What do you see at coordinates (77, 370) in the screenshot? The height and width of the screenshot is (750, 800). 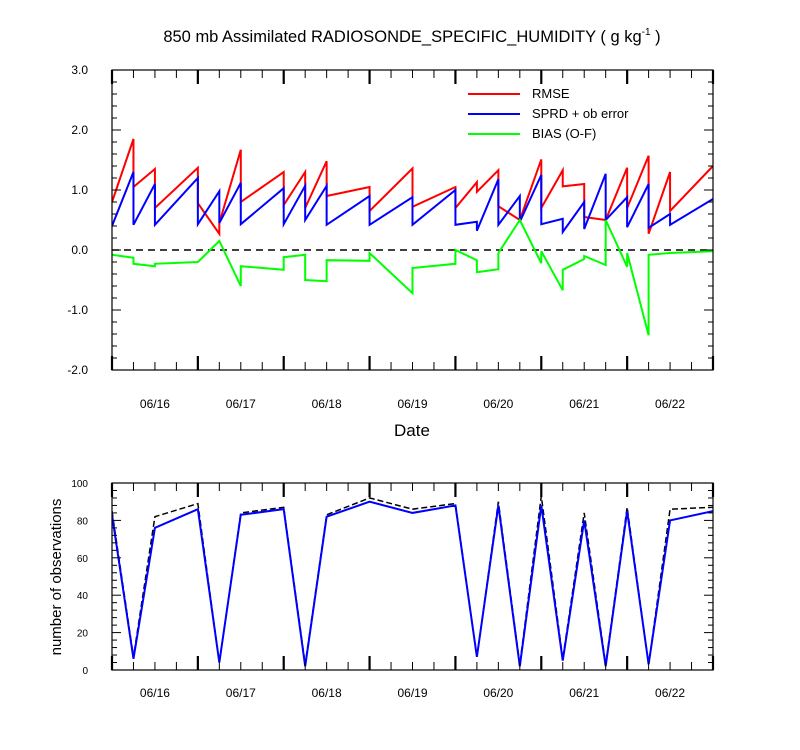 I see `top-y-tick-label: -2.0` at bounding box center [77, 370].